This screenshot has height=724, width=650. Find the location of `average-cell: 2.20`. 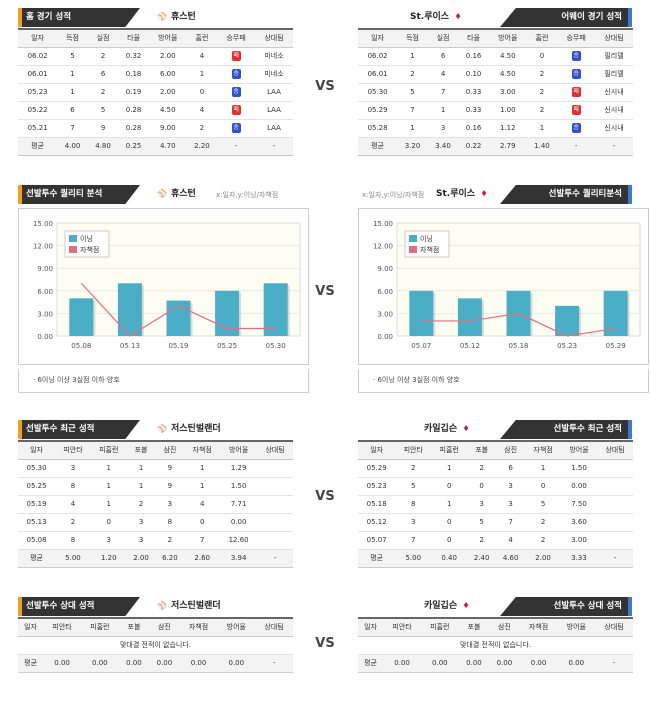

average-cell: 2.20 is located at coordinates (202, 146).